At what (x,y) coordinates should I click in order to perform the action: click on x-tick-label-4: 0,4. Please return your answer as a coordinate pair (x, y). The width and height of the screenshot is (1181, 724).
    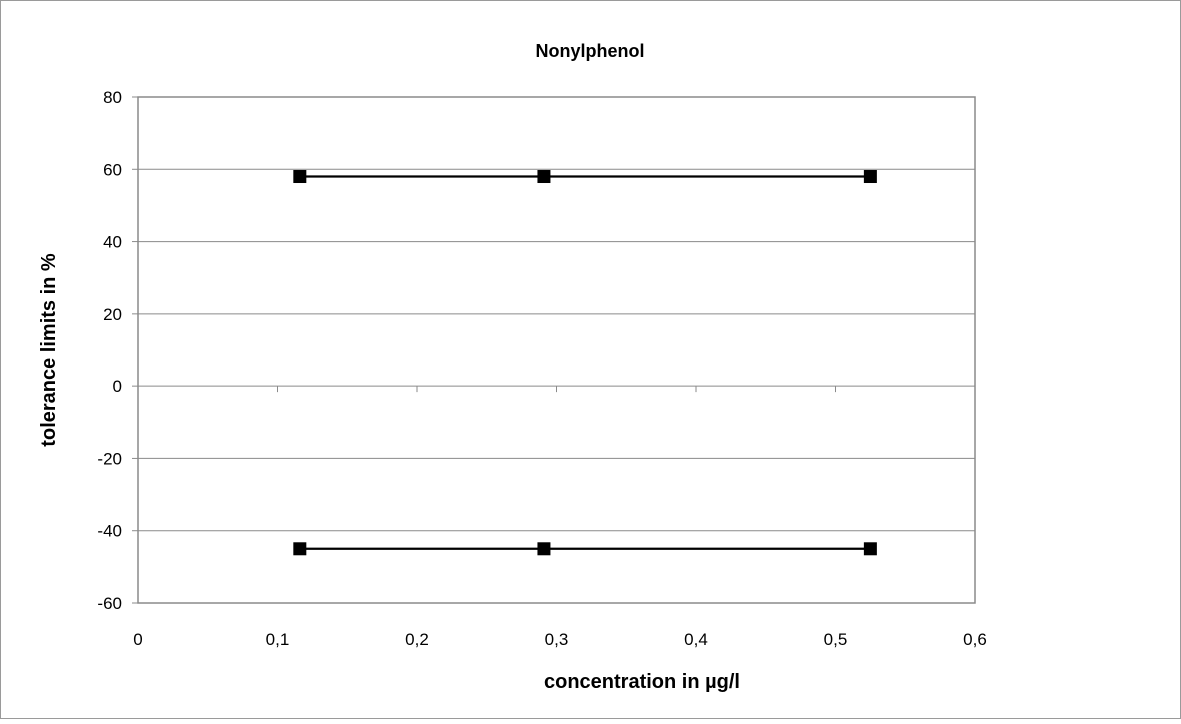
    Looking at the image, I should click on (696, 639).